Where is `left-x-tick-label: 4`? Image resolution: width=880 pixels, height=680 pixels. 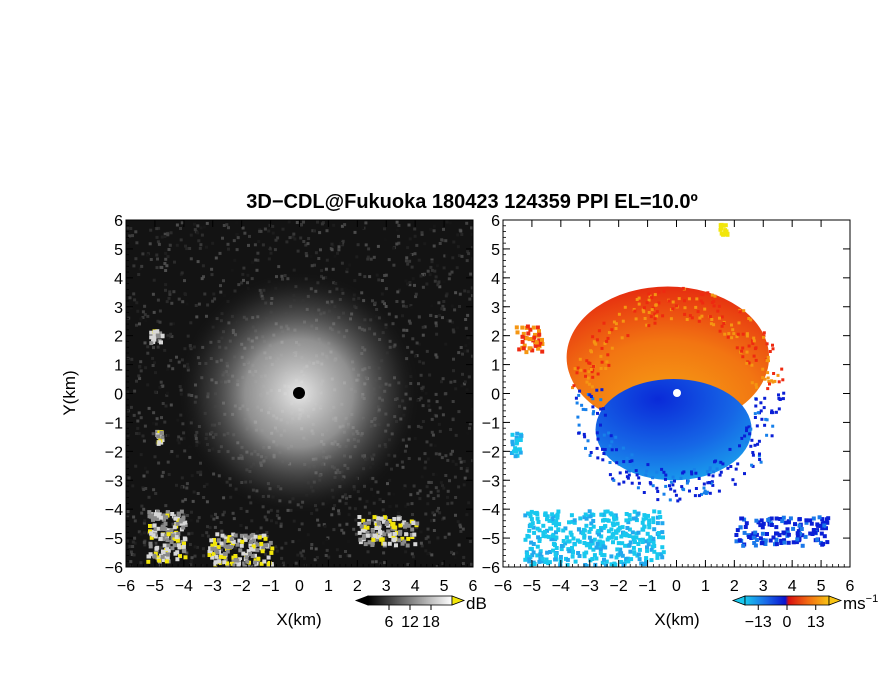
left-x-tick-label: 4 is located at coordinates (415, 586).